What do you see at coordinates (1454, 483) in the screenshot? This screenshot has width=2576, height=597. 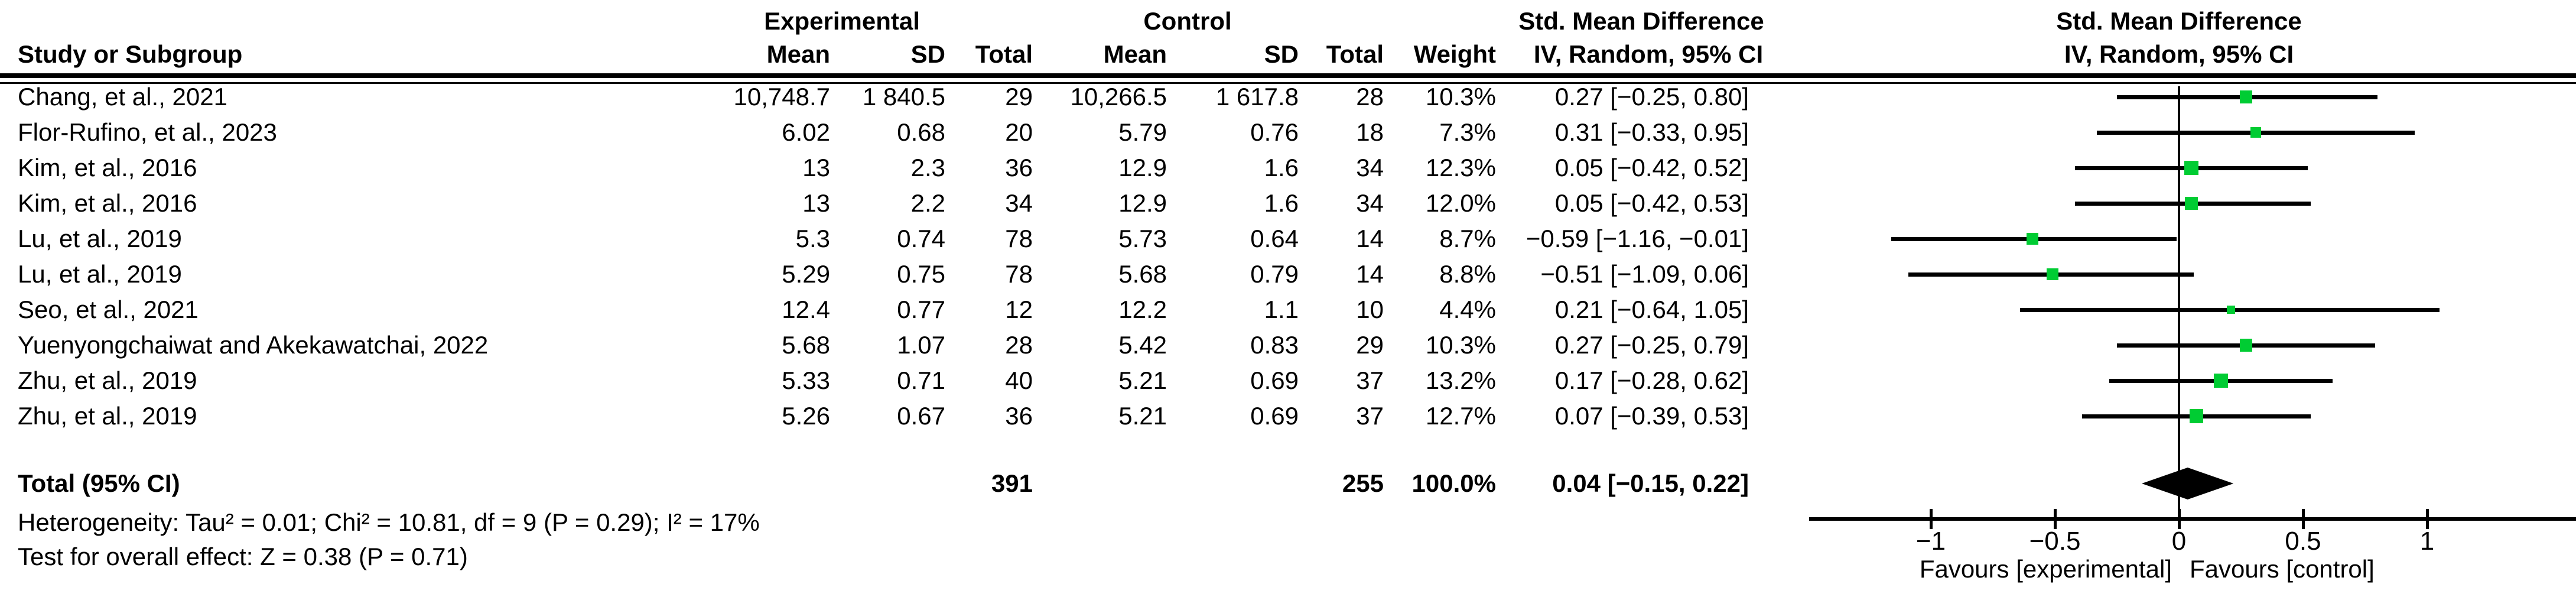 I see `total-weight: 100.0%` at bounding box center [1454, 483].